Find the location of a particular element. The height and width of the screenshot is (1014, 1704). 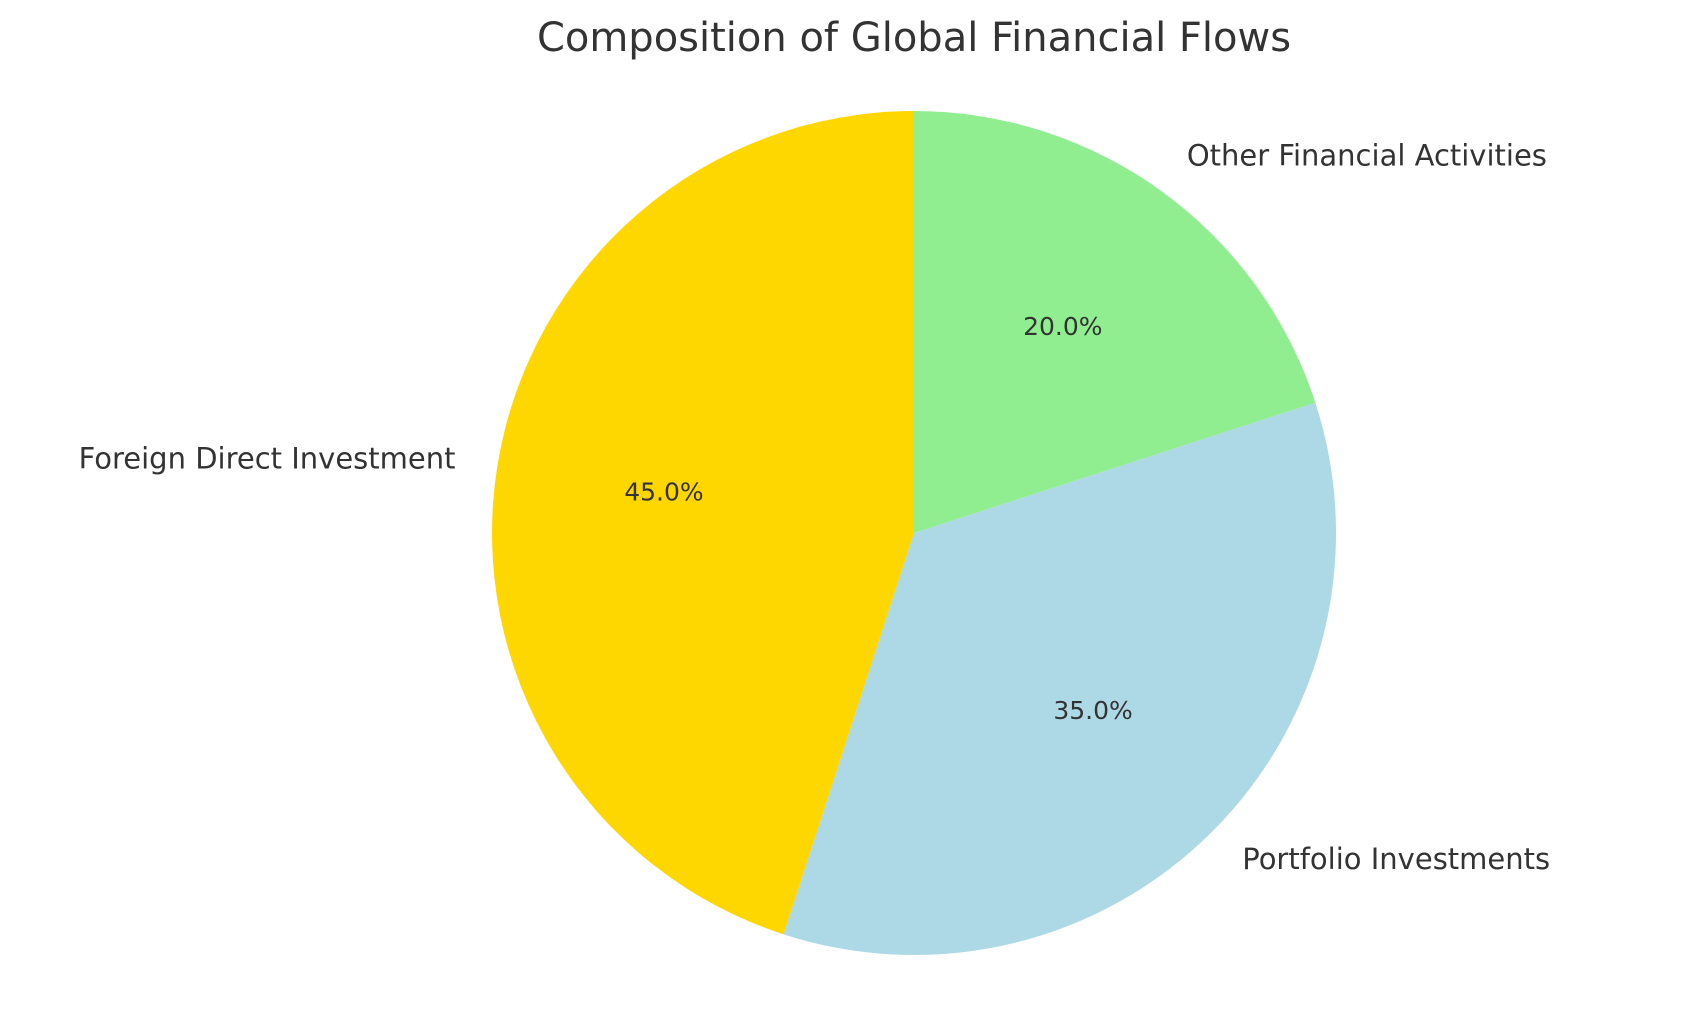

slice-label: Other Financial Activities is located at coordinates (1367, 155).